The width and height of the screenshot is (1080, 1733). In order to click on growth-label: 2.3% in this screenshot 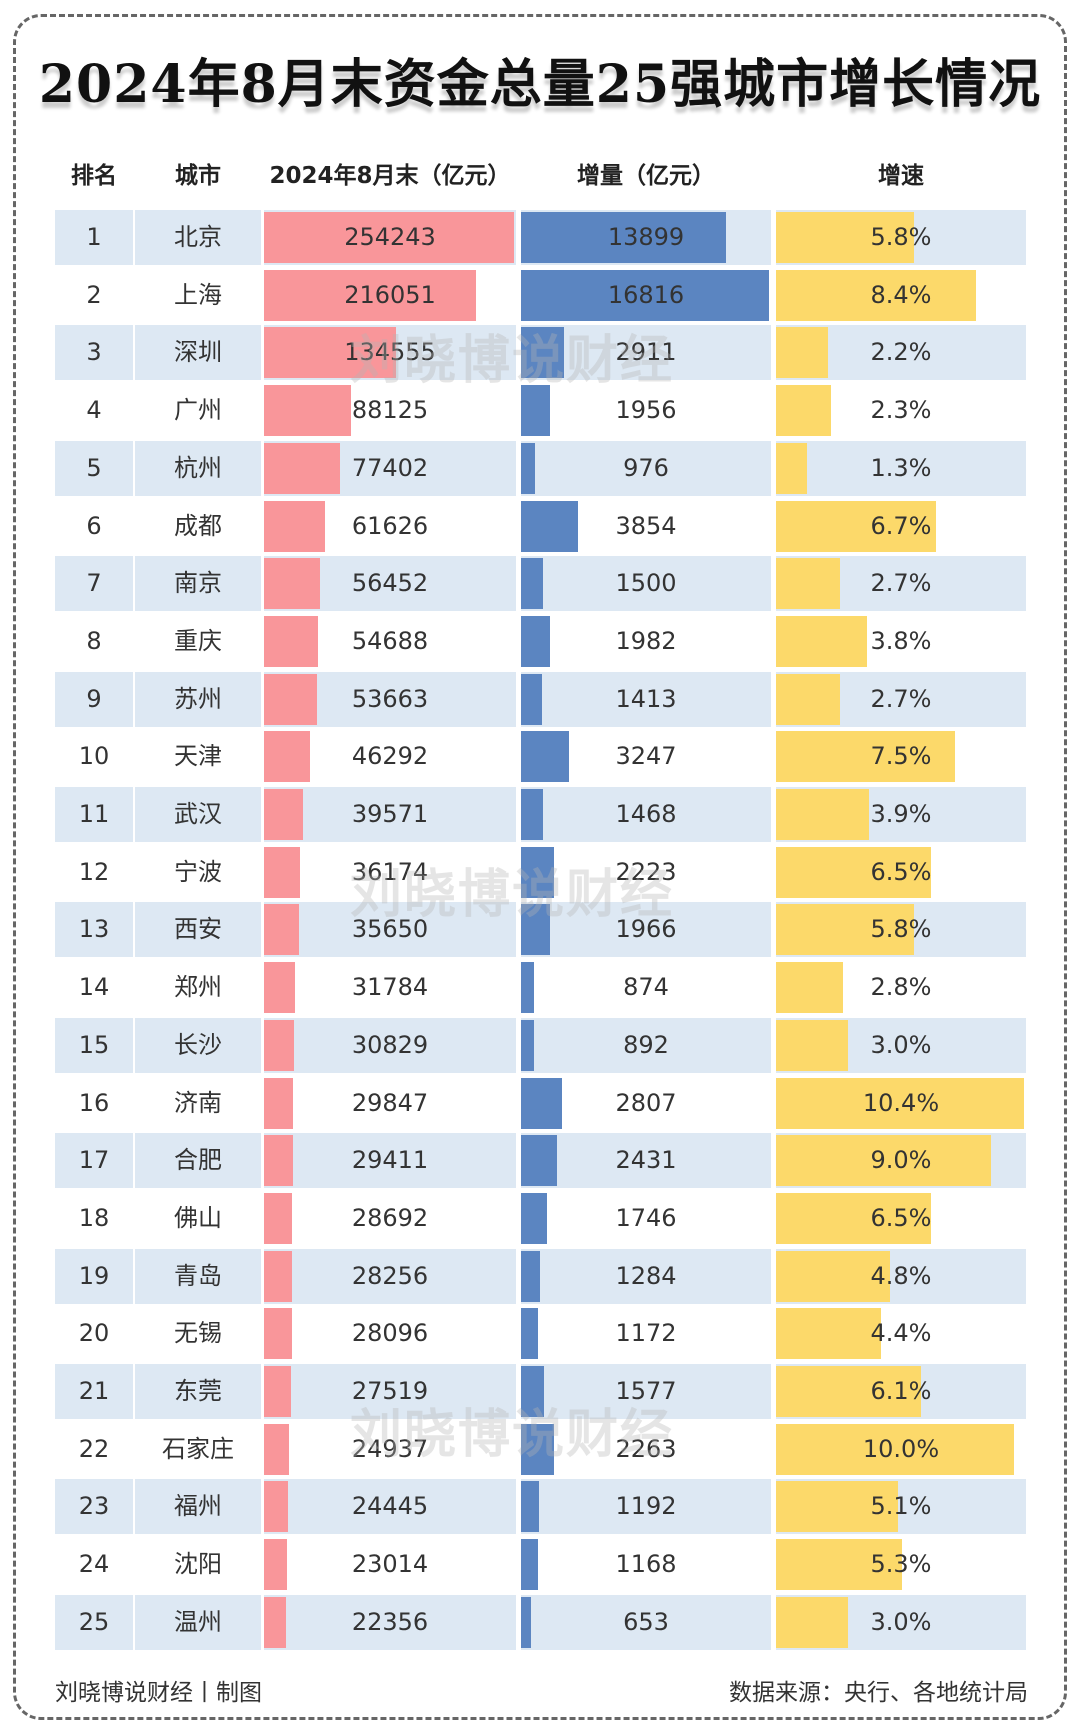, I will do `click(901, 410)`.